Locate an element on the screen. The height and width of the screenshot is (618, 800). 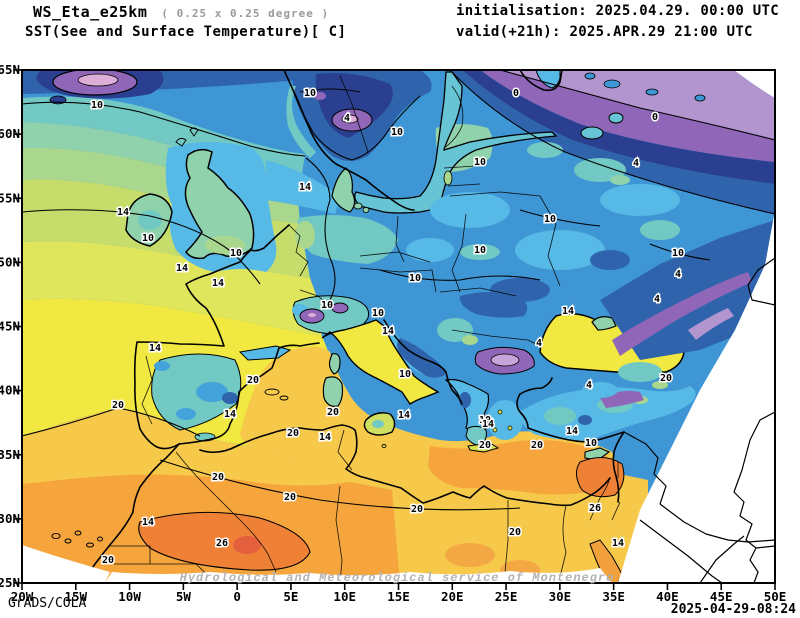
header-left-line1: WS_Eta_e25km ( 0.25 x 0.25 degree ) is located at coordinates (181, 12).